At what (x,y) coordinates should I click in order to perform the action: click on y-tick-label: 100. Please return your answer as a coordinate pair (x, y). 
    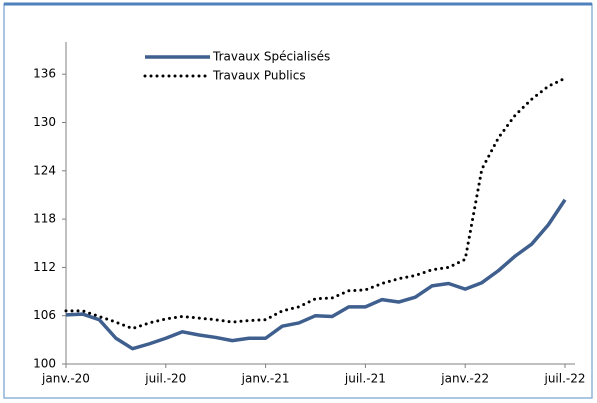
    Looking at the image, I should click on (44, 364).